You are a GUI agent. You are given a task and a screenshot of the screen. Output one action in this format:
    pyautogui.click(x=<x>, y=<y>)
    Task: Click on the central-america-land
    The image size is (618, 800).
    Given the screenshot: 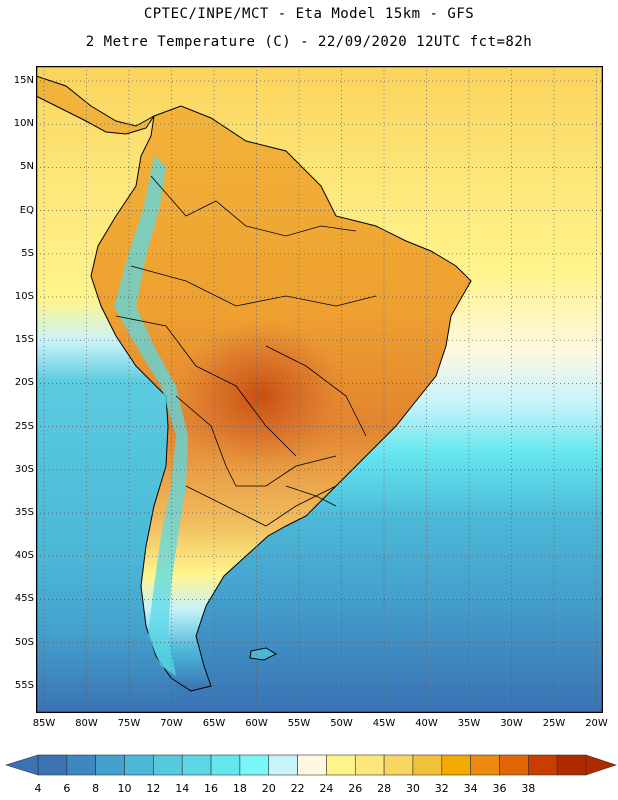 What is the action you would take?
    pyautogui.click(x=95, y=105)
    